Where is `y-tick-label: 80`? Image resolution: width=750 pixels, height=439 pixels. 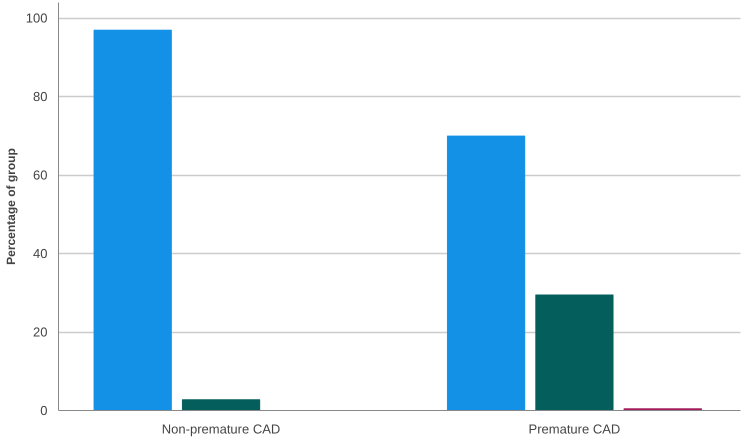 y-tick-label: 80 is located at coordinates (40, 96).